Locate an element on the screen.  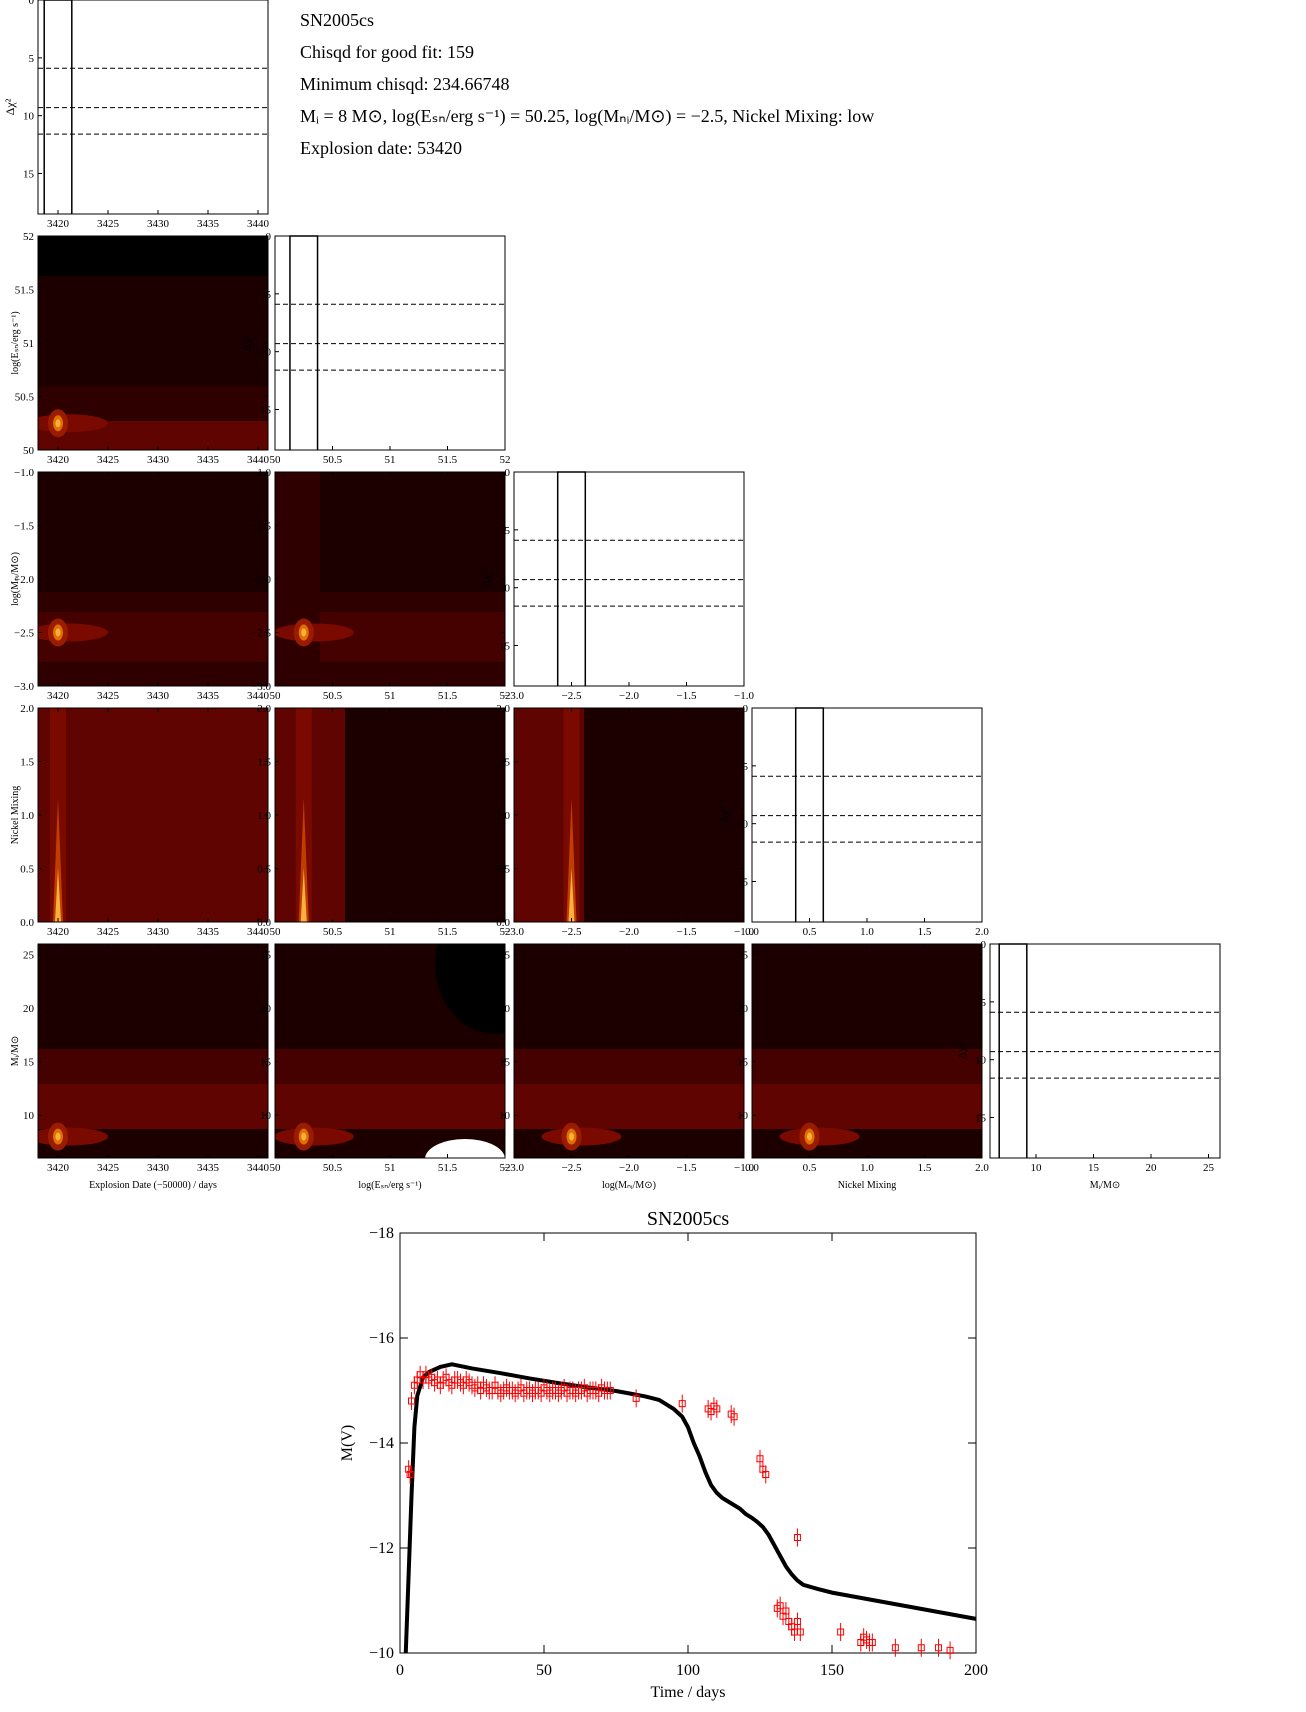
x-tick-label: 1.0 is located at coordinates (867, 1168).